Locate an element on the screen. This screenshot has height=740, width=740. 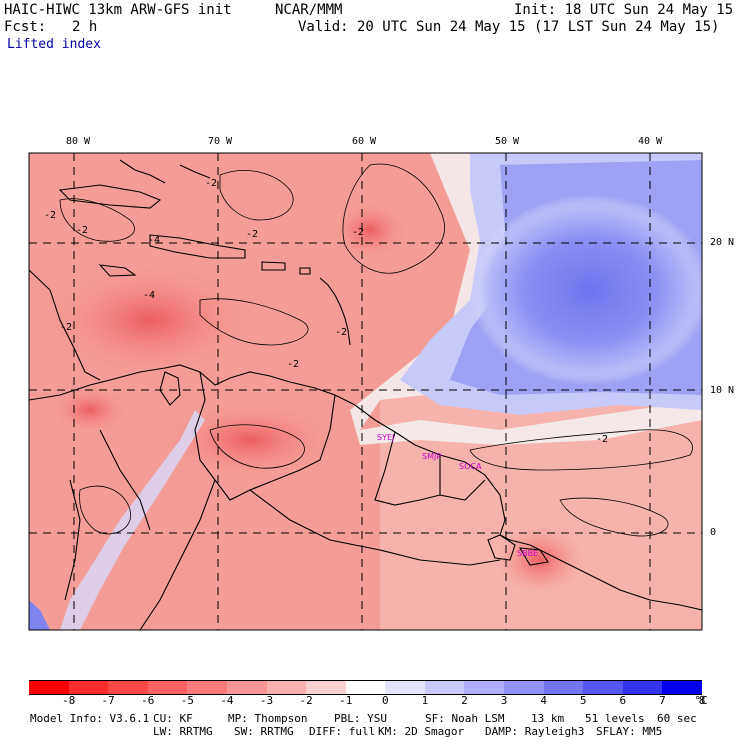
station-label: SYEJ is located at coordinates (385, 437).